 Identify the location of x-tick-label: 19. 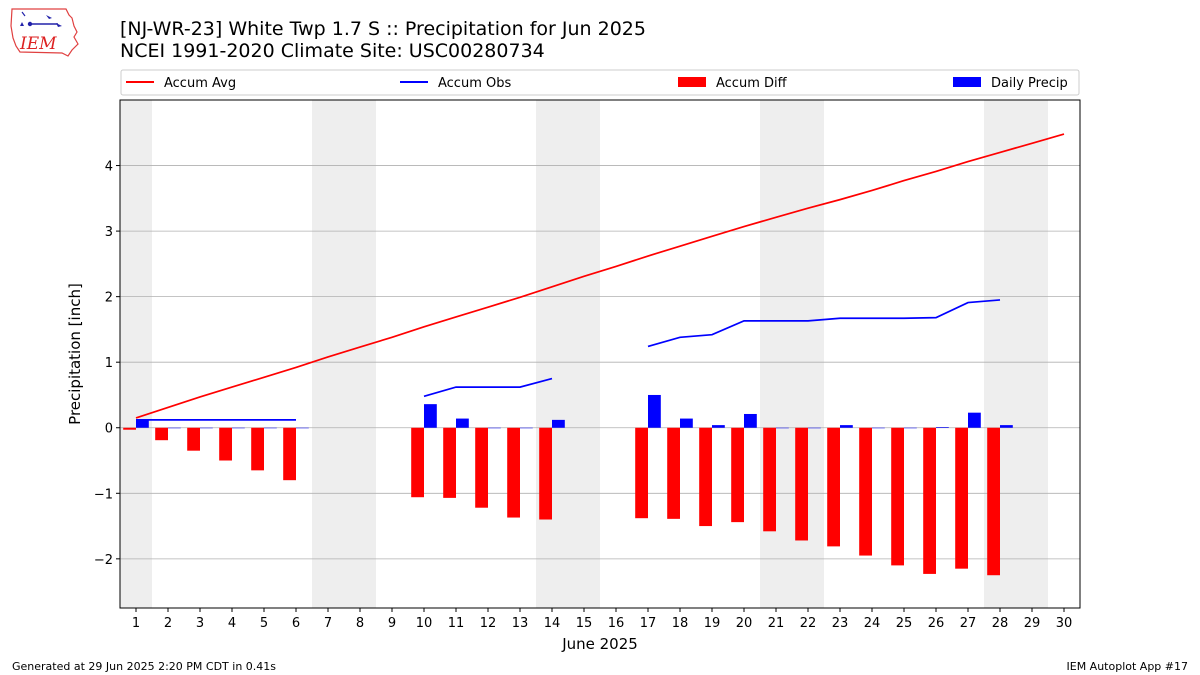
(712, 623).